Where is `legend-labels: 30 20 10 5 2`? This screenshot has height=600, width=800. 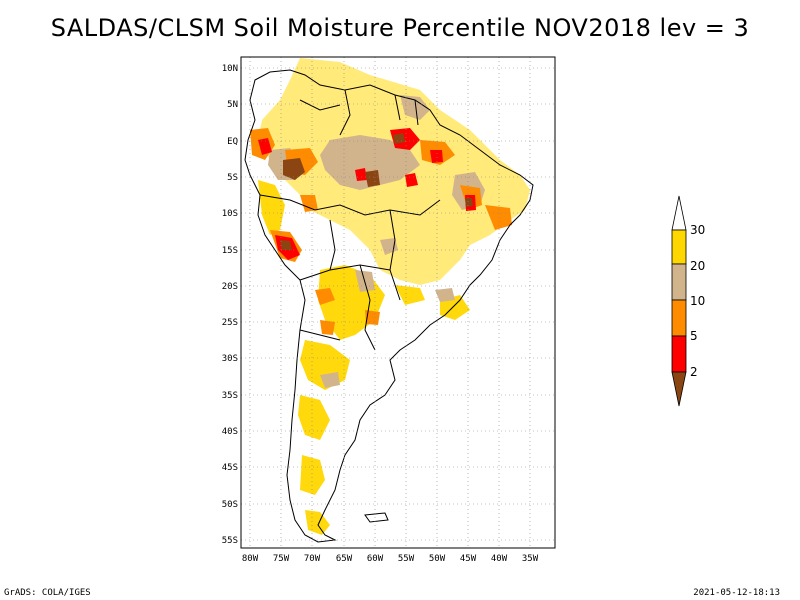 legend-labels: 30 20 10 5 2 is located at coordinates (697, 301).